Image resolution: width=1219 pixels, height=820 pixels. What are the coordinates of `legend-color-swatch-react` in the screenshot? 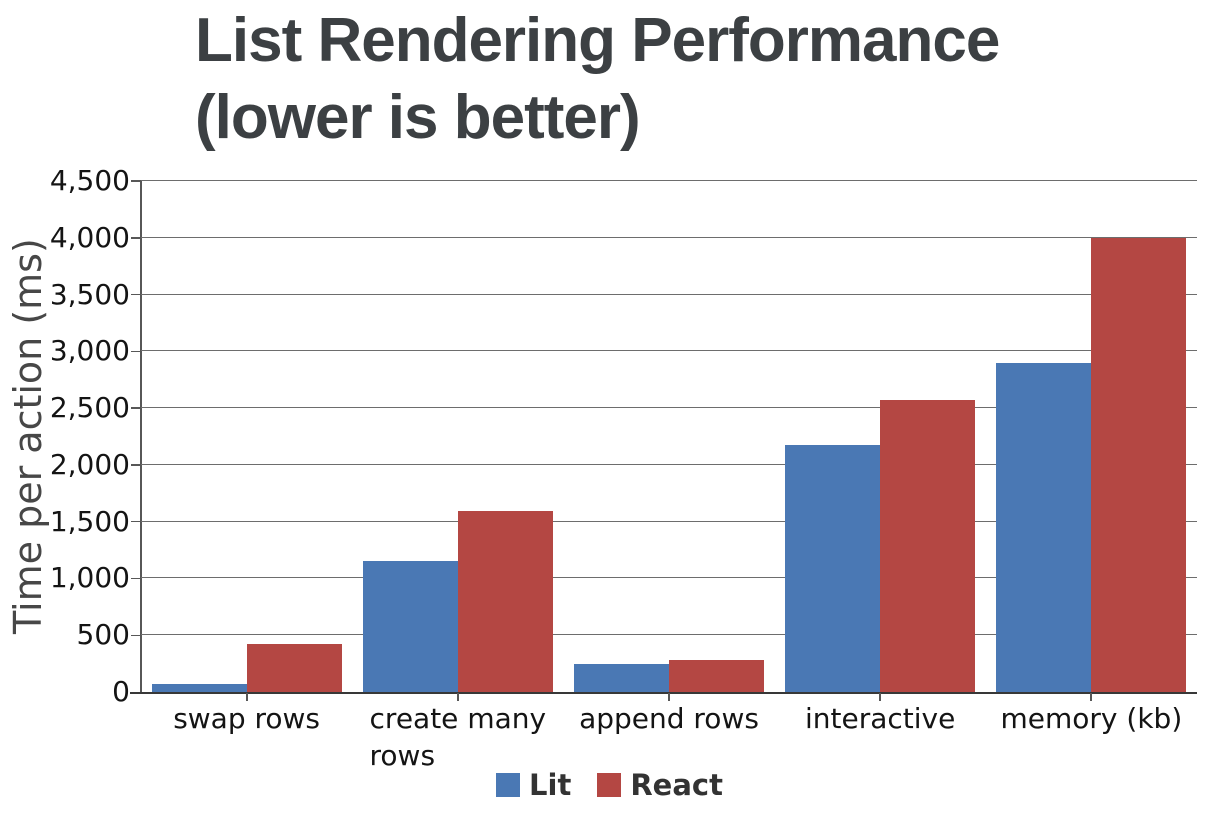 It's located at (609, 785).